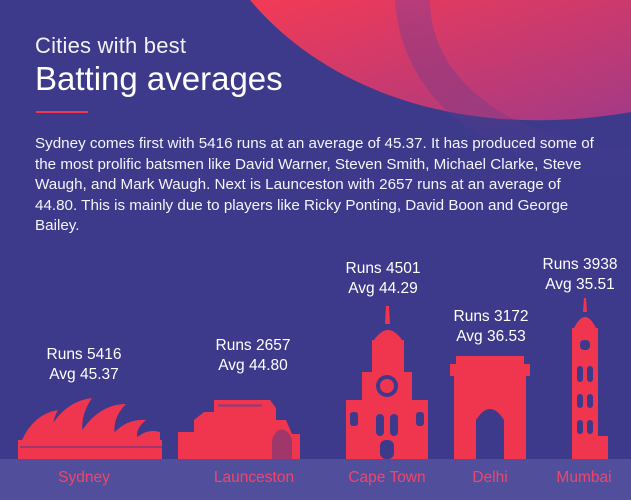  I want to click on city-name-mumbai: Mumbai, so click(584, 477).